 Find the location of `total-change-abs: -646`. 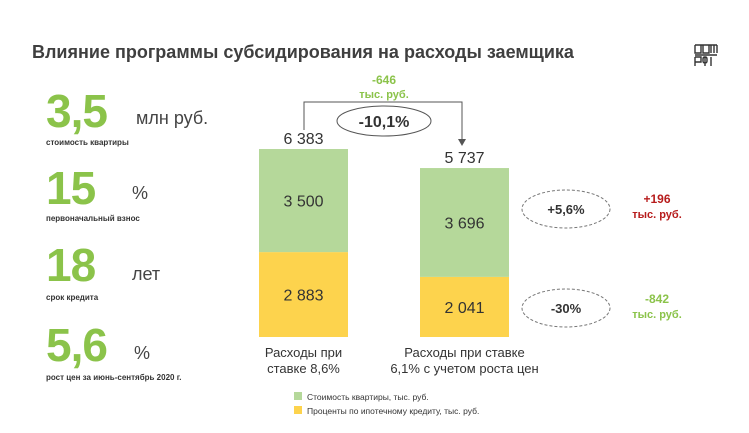

total-change-abs: -646 is located at coordinates (384, 80).